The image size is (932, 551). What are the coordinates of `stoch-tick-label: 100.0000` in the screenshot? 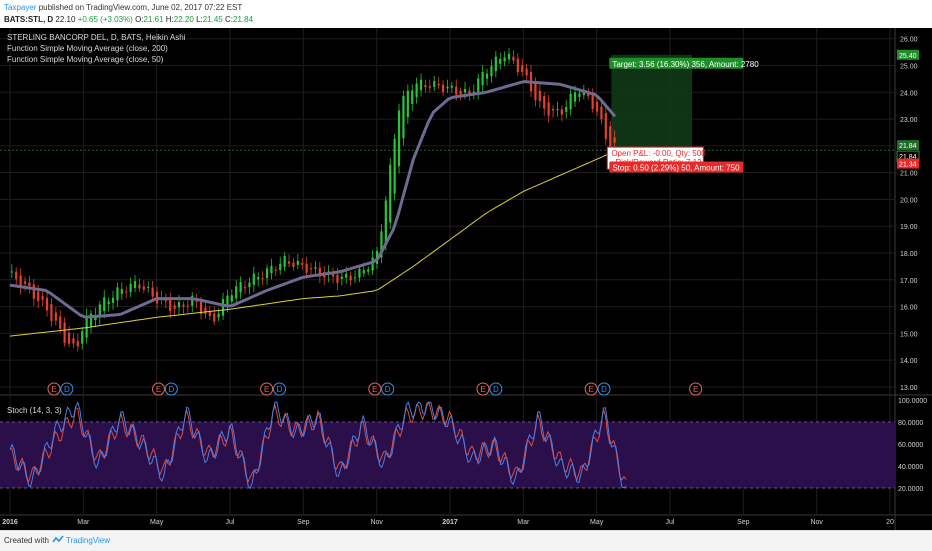 It's located at (912, 401).